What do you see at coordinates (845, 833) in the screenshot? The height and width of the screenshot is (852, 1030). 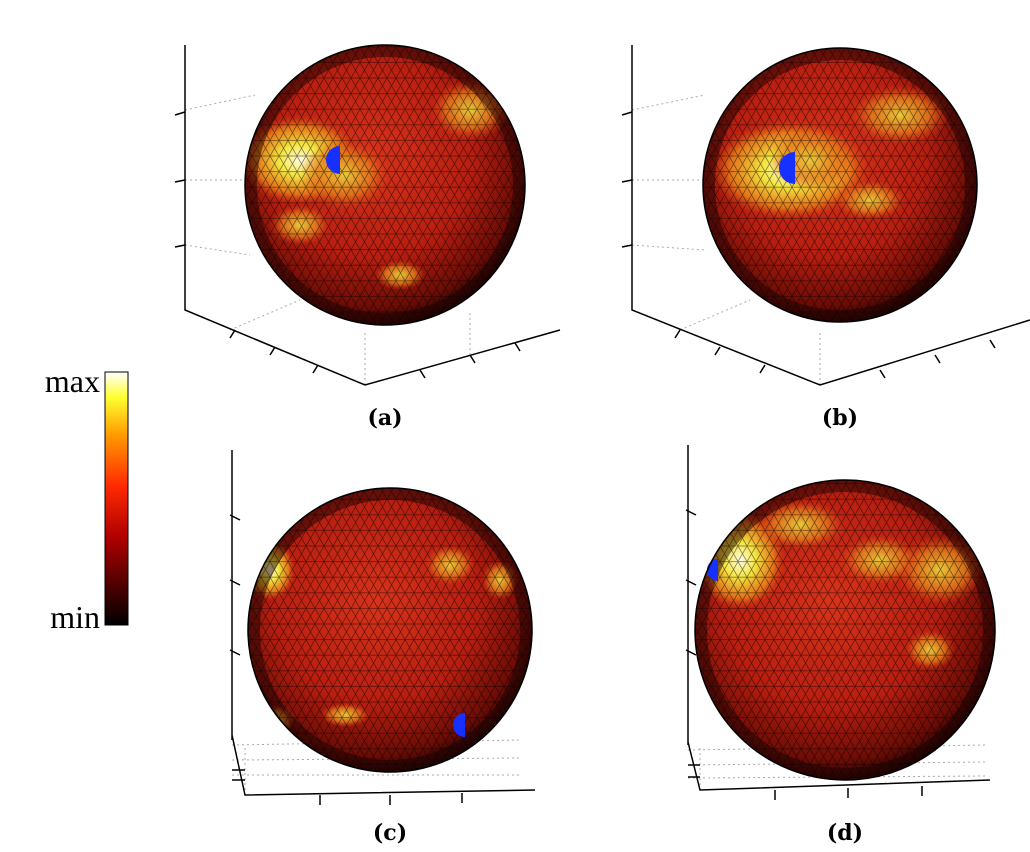 I see `panel-caption: (d)` at bounding box center [845, 833].